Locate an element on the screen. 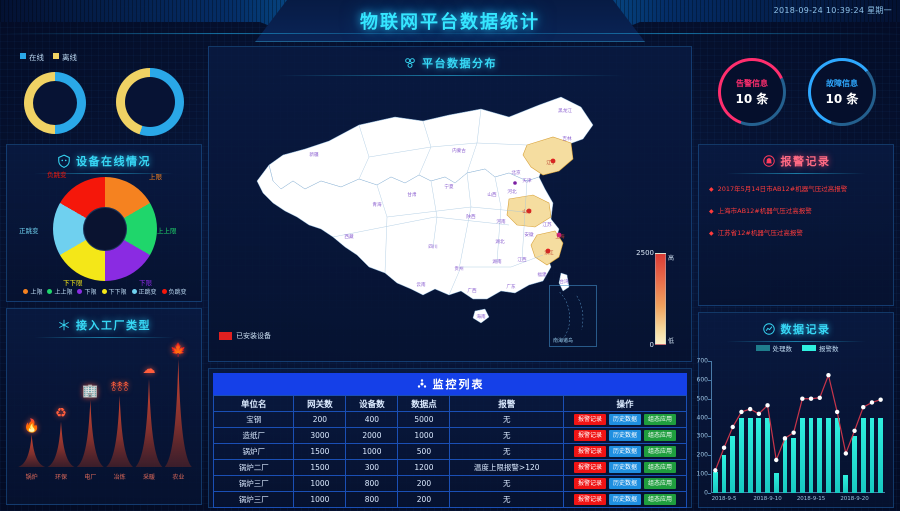 The height and width of the screenshot is (511, 900). donut-chart-right is located at coordinates (150, 102).